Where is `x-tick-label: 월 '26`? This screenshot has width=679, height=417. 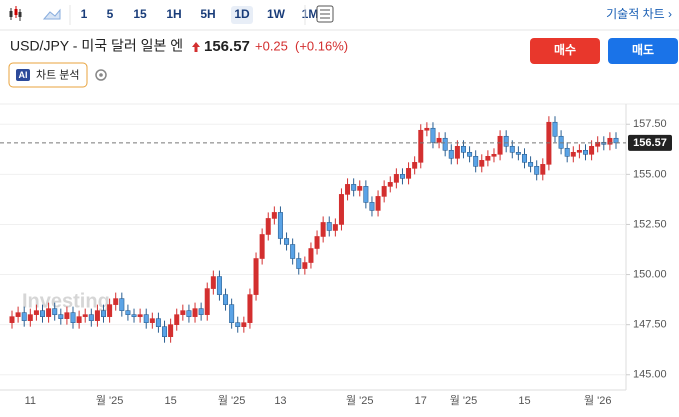 x-tick-label: 월 '26 is located at coordinates (598, 400).